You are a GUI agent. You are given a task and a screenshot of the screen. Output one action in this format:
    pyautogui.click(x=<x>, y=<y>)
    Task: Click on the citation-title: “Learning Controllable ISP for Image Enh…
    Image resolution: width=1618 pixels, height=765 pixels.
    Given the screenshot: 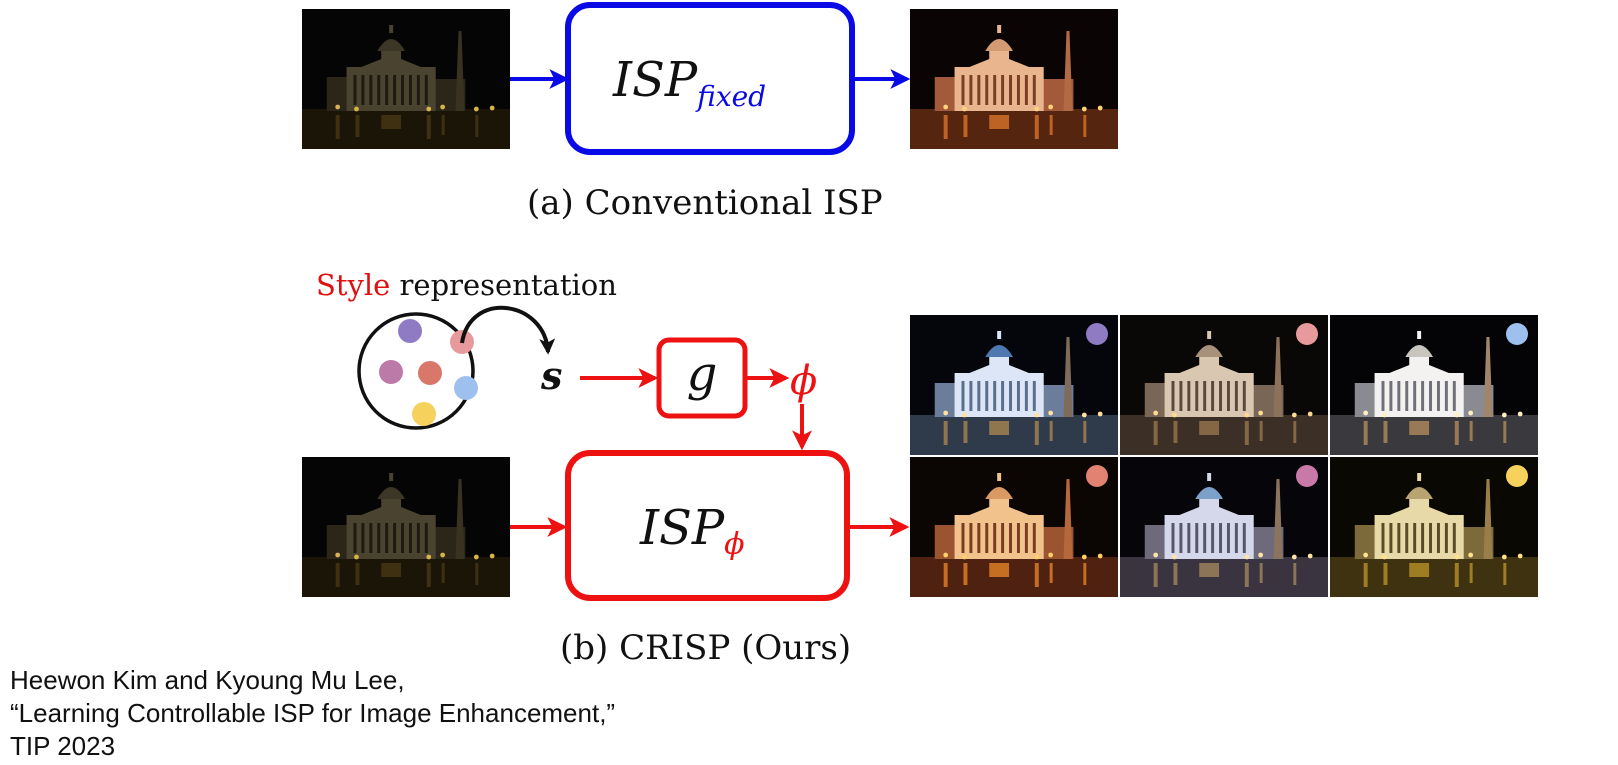 What is the action you would take?
    pyautogui.click(x=313, y=713)
    